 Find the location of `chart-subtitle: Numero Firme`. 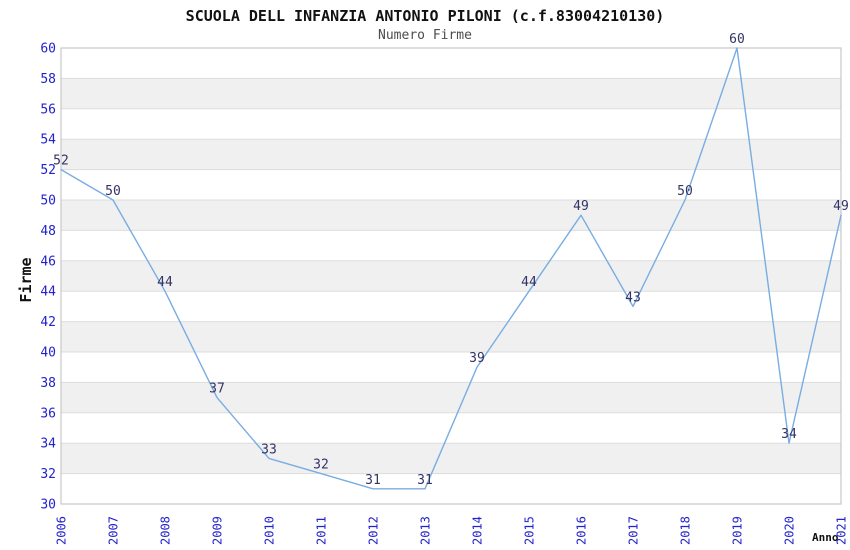

chart-subtitle: Numero Firme is located at coordinates (425, 35).